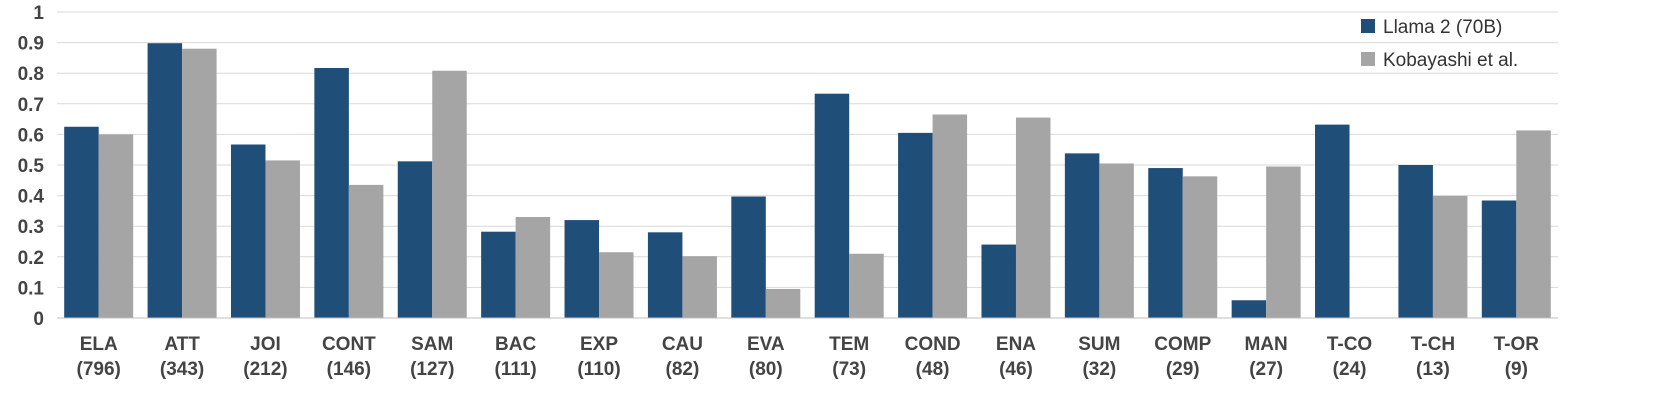  I want to click on y-axis-ticks: 0 0.1 0.2 0.3 0.4 0.5 0.6 0.7 0.8 0.9 1, so click(31, 166).